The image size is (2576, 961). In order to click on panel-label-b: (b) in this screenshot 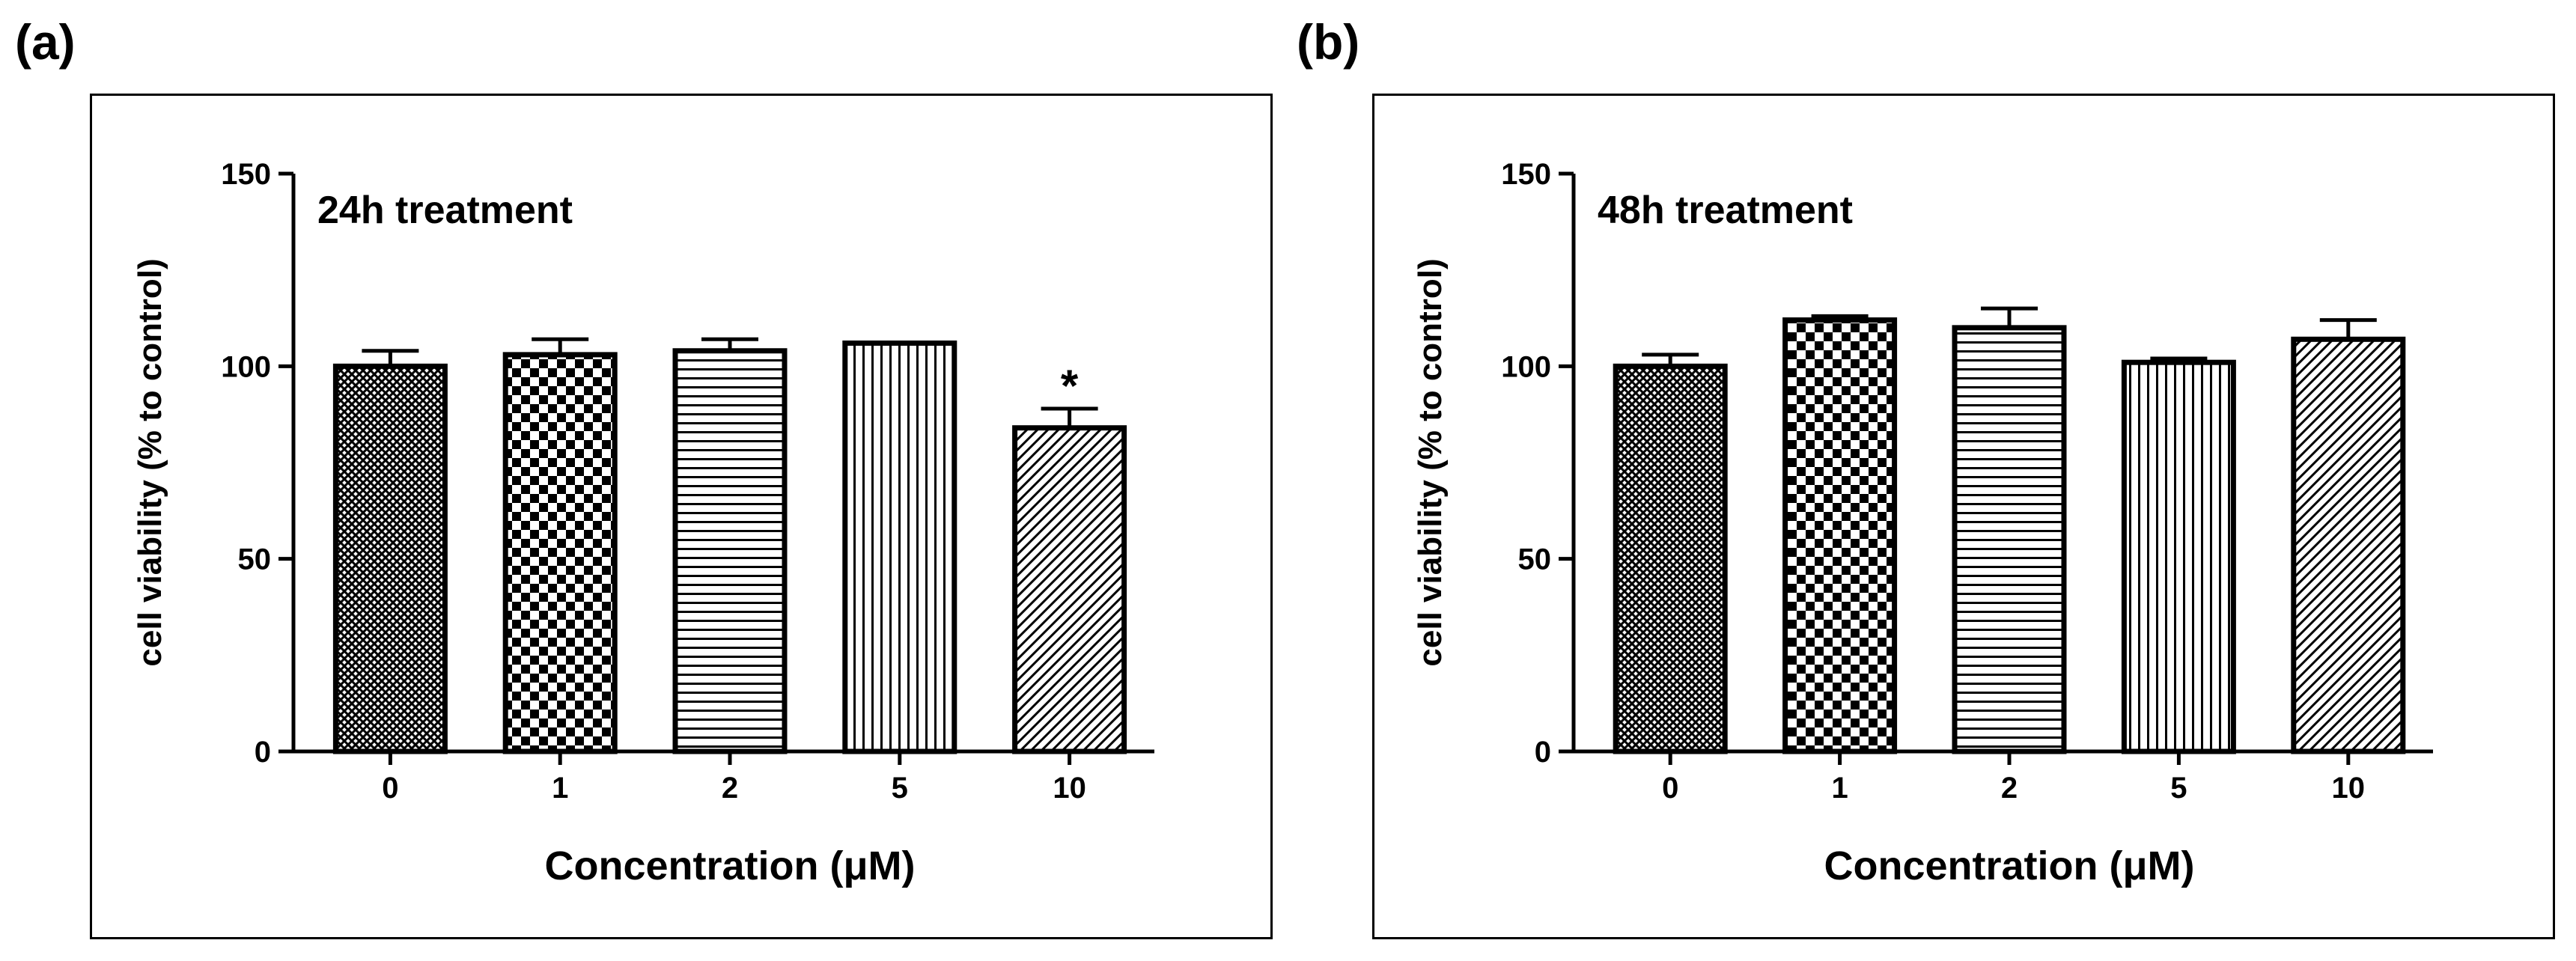, I will do `click(1328, 42)`.